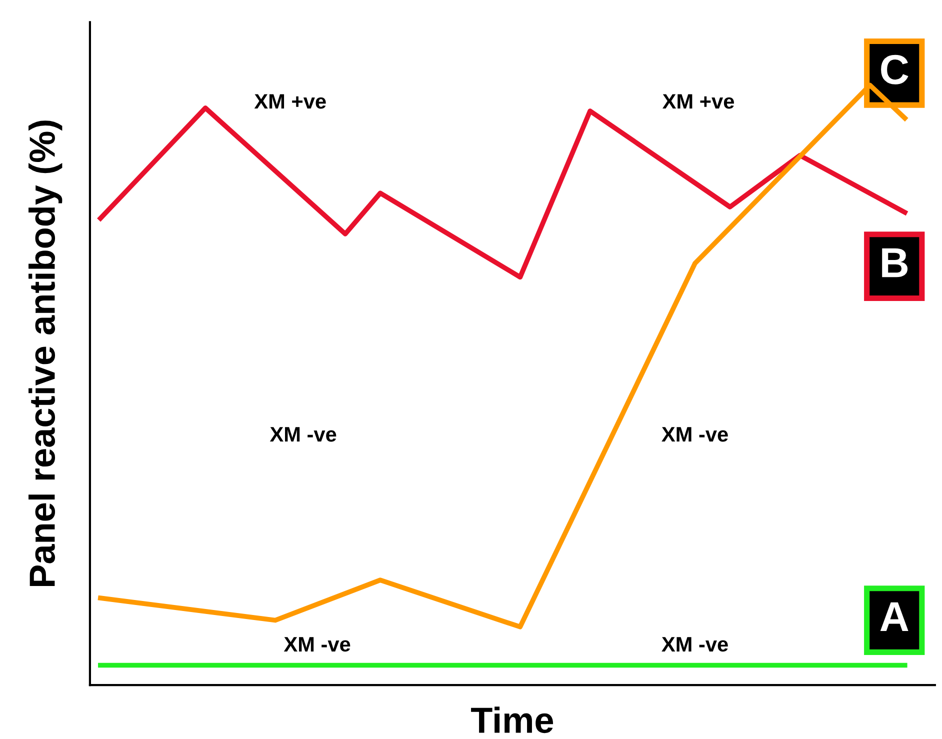 The height and width of the screenshot is (739, 942). I want to click on series-label: A, so click(894, 617).